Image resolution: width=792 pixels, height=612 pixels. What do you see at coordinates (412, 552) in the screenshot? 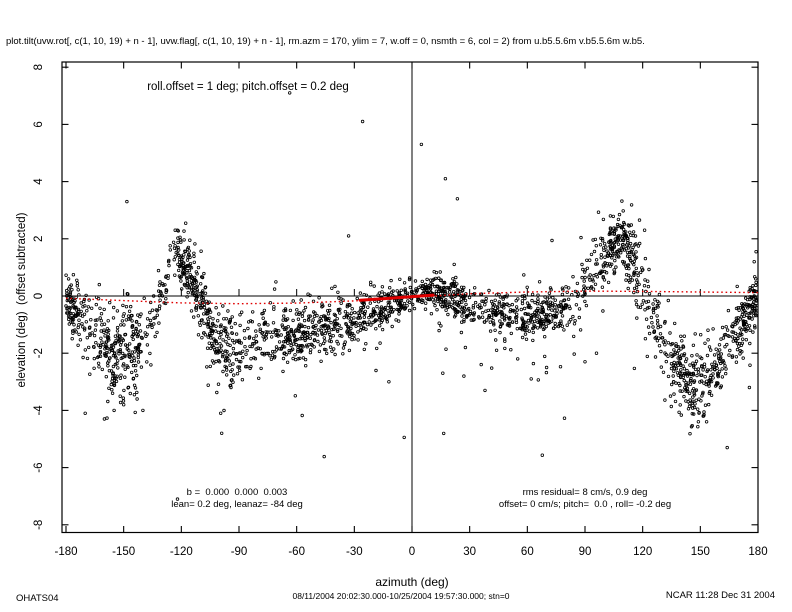
I see `x-tick-label: 0` at bounding box center [412, 552].